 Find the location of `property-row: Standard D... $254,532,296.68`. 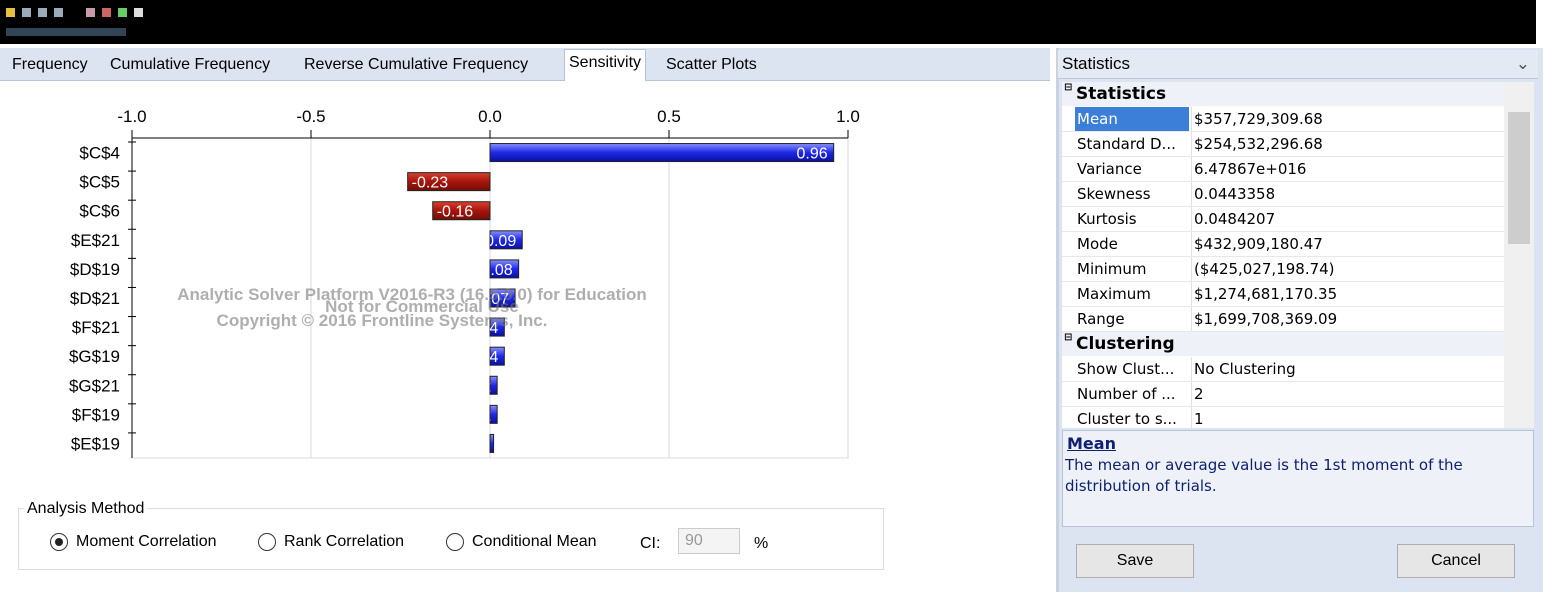

property-row: Standard D... $254,532,296.68 is located at coordinates (1283, 144).